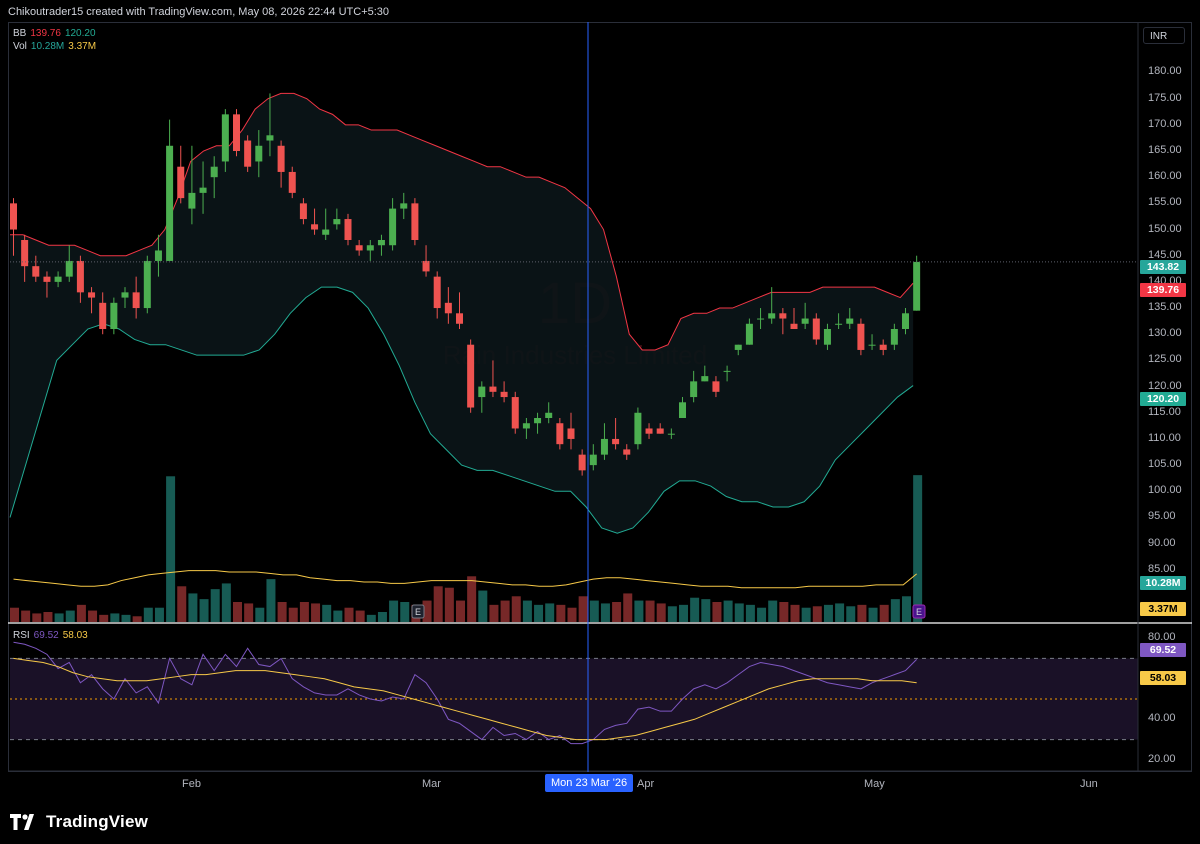 This screenshot has height=844, width=1200. Describe the element at coordinates (1165, 464) in the screenshot. I see `price-tick: 105.00` at that location.